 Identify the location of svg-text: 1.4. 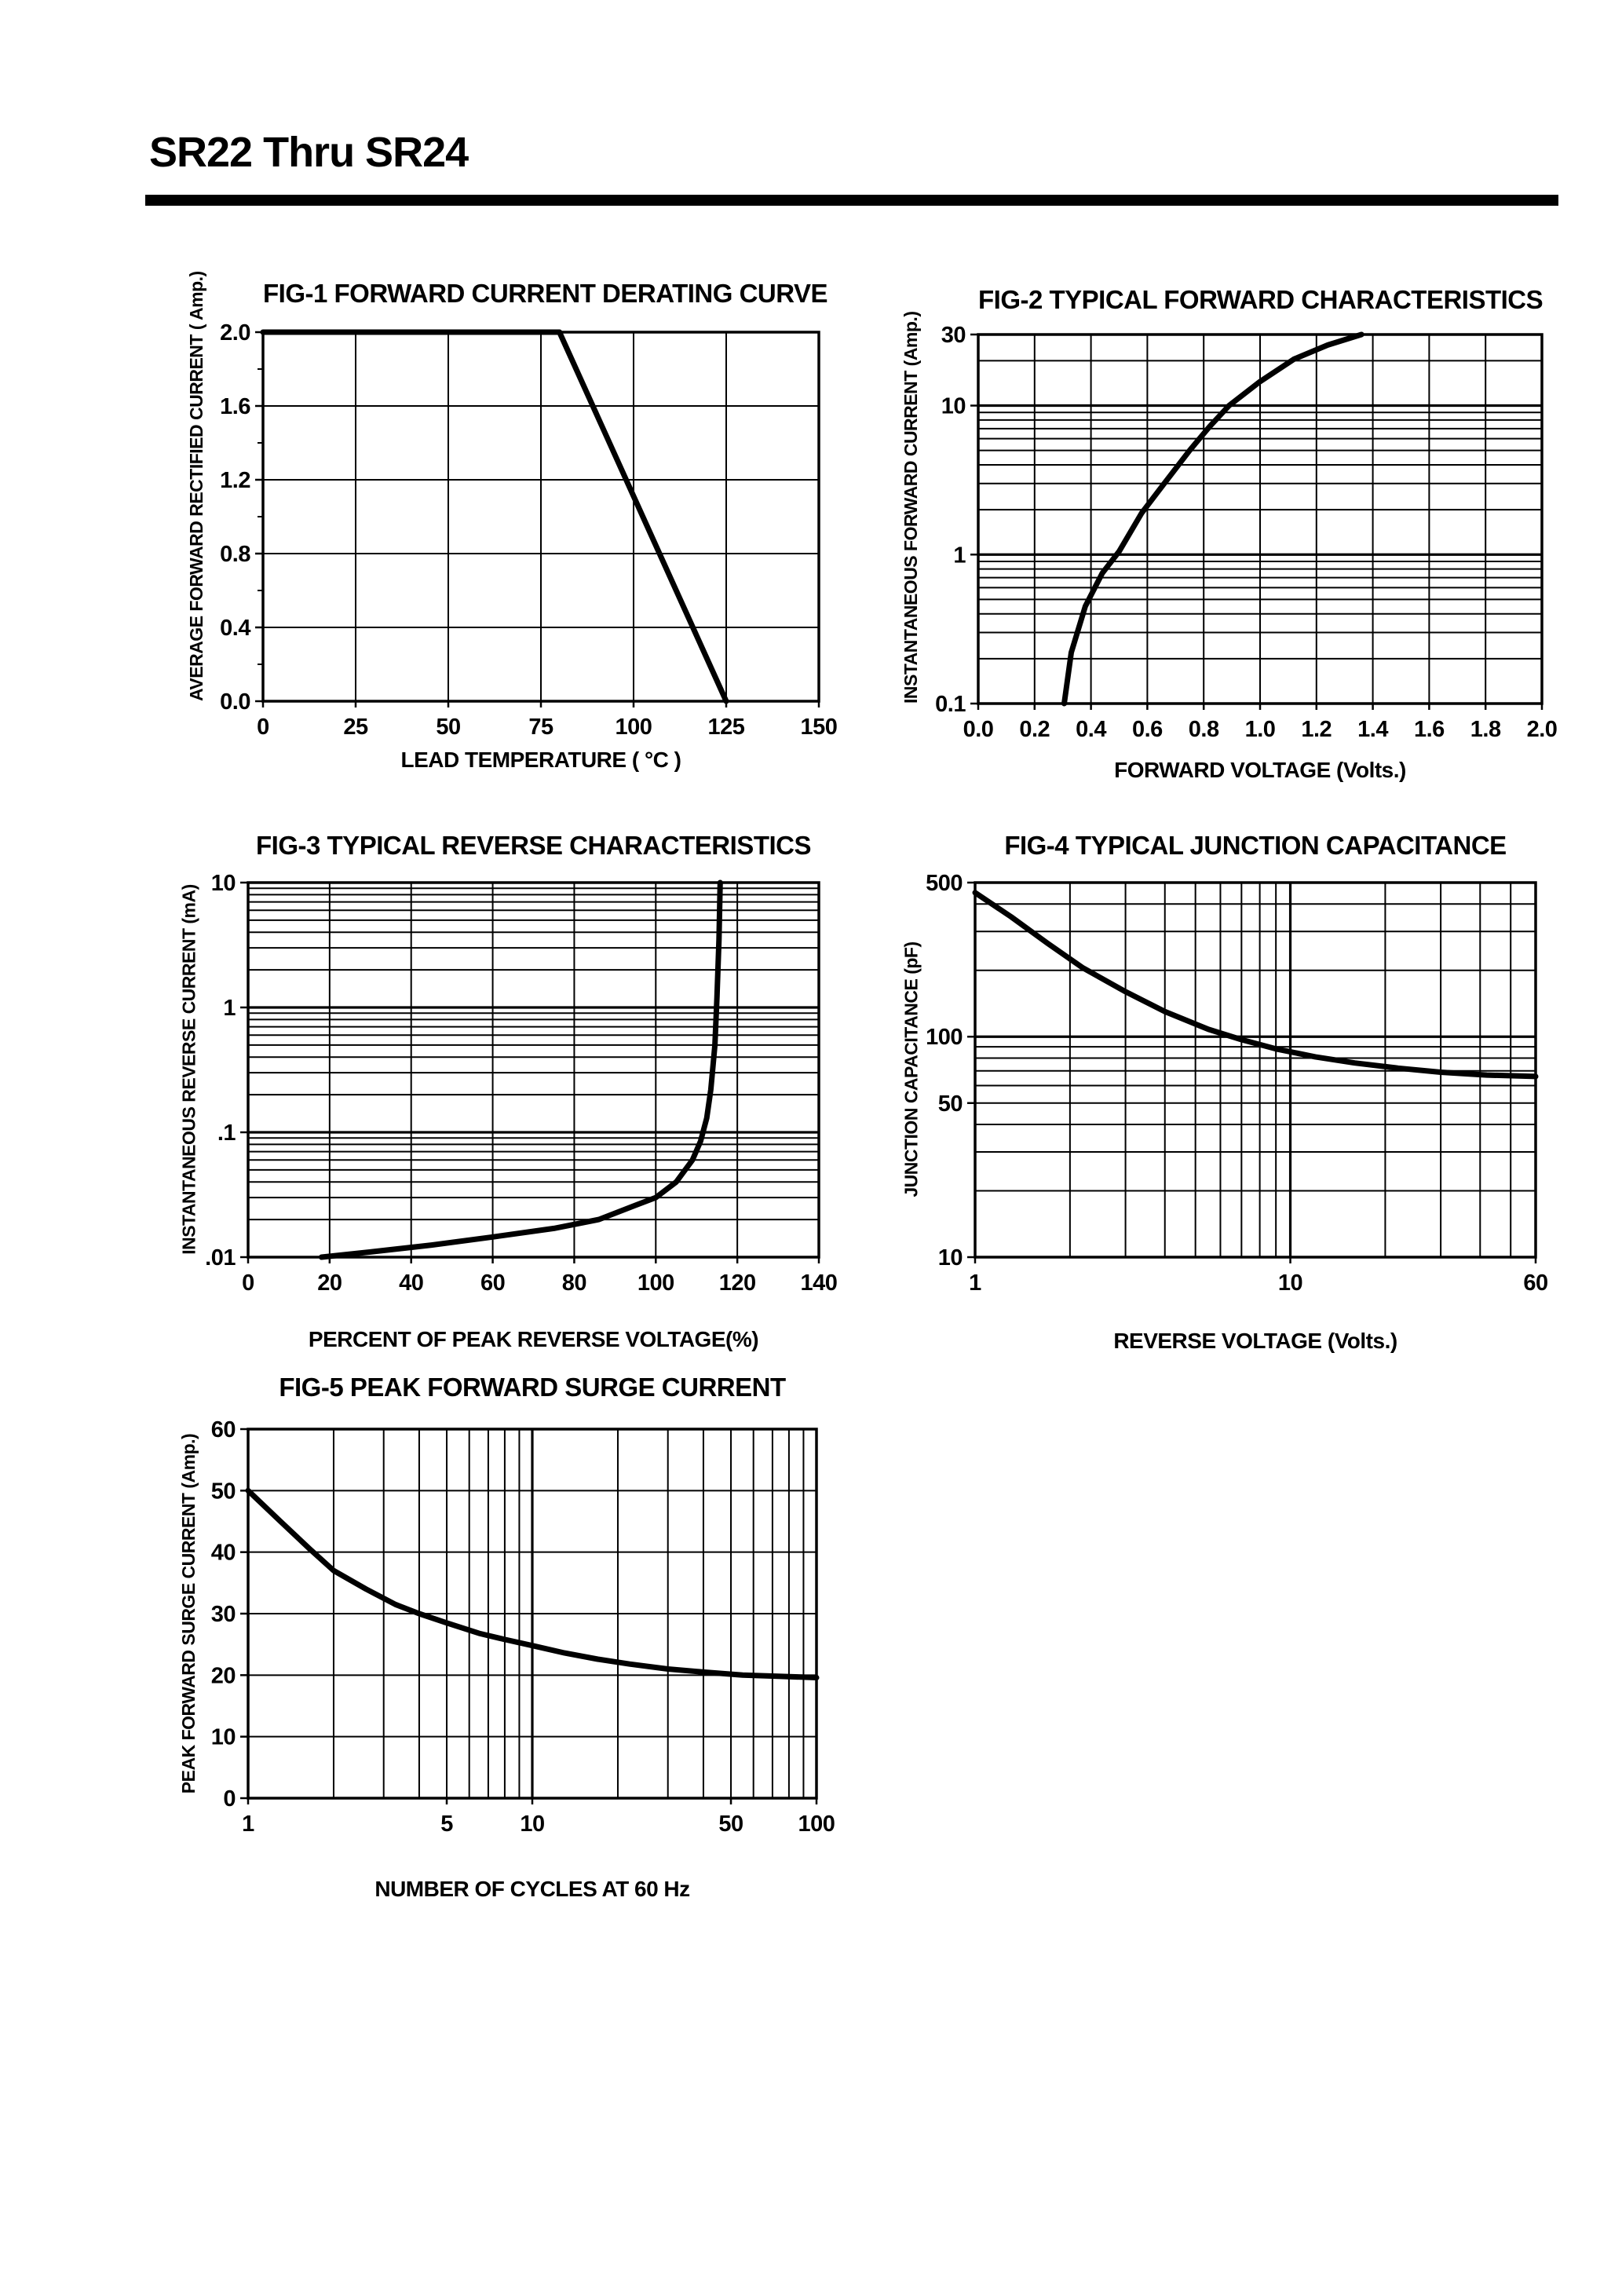
(1372, 729).